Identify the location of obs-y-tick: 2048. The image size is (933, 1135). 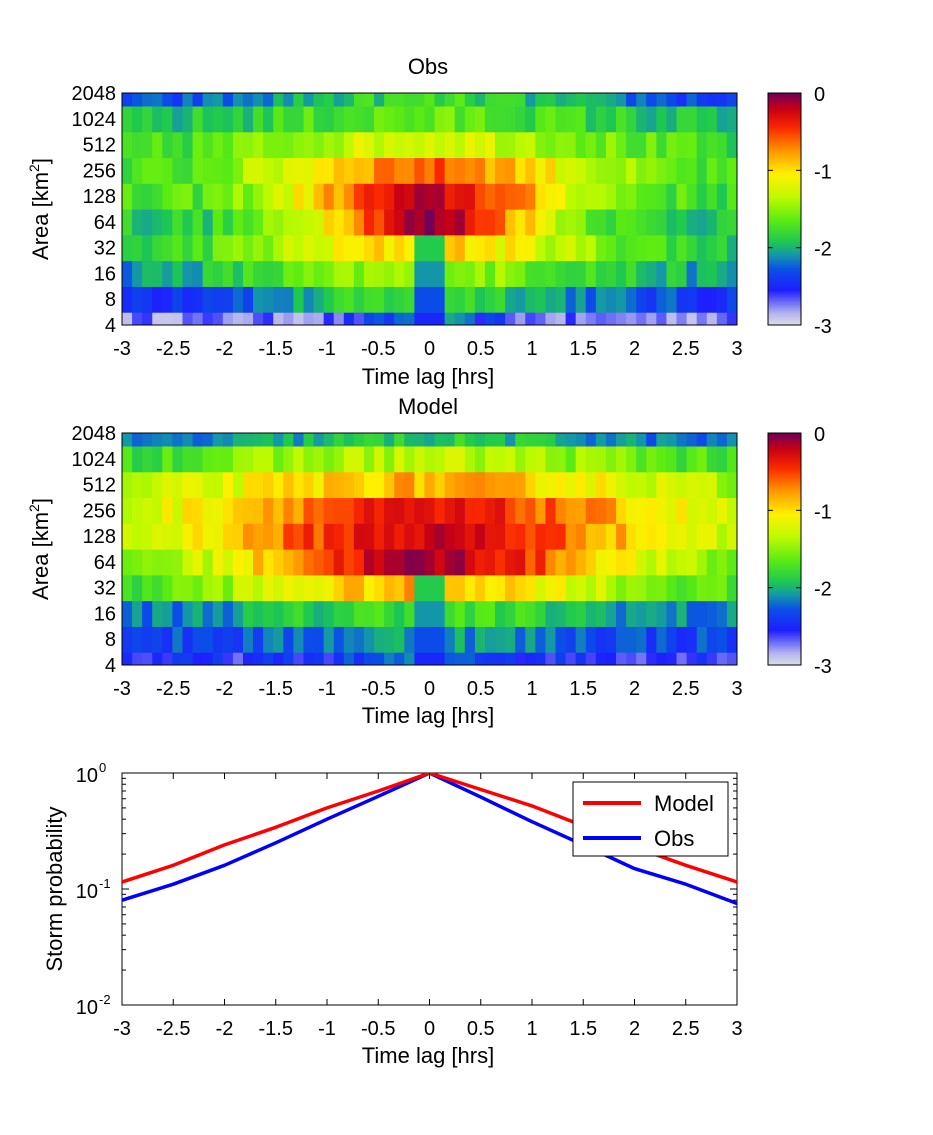
(94, 94).